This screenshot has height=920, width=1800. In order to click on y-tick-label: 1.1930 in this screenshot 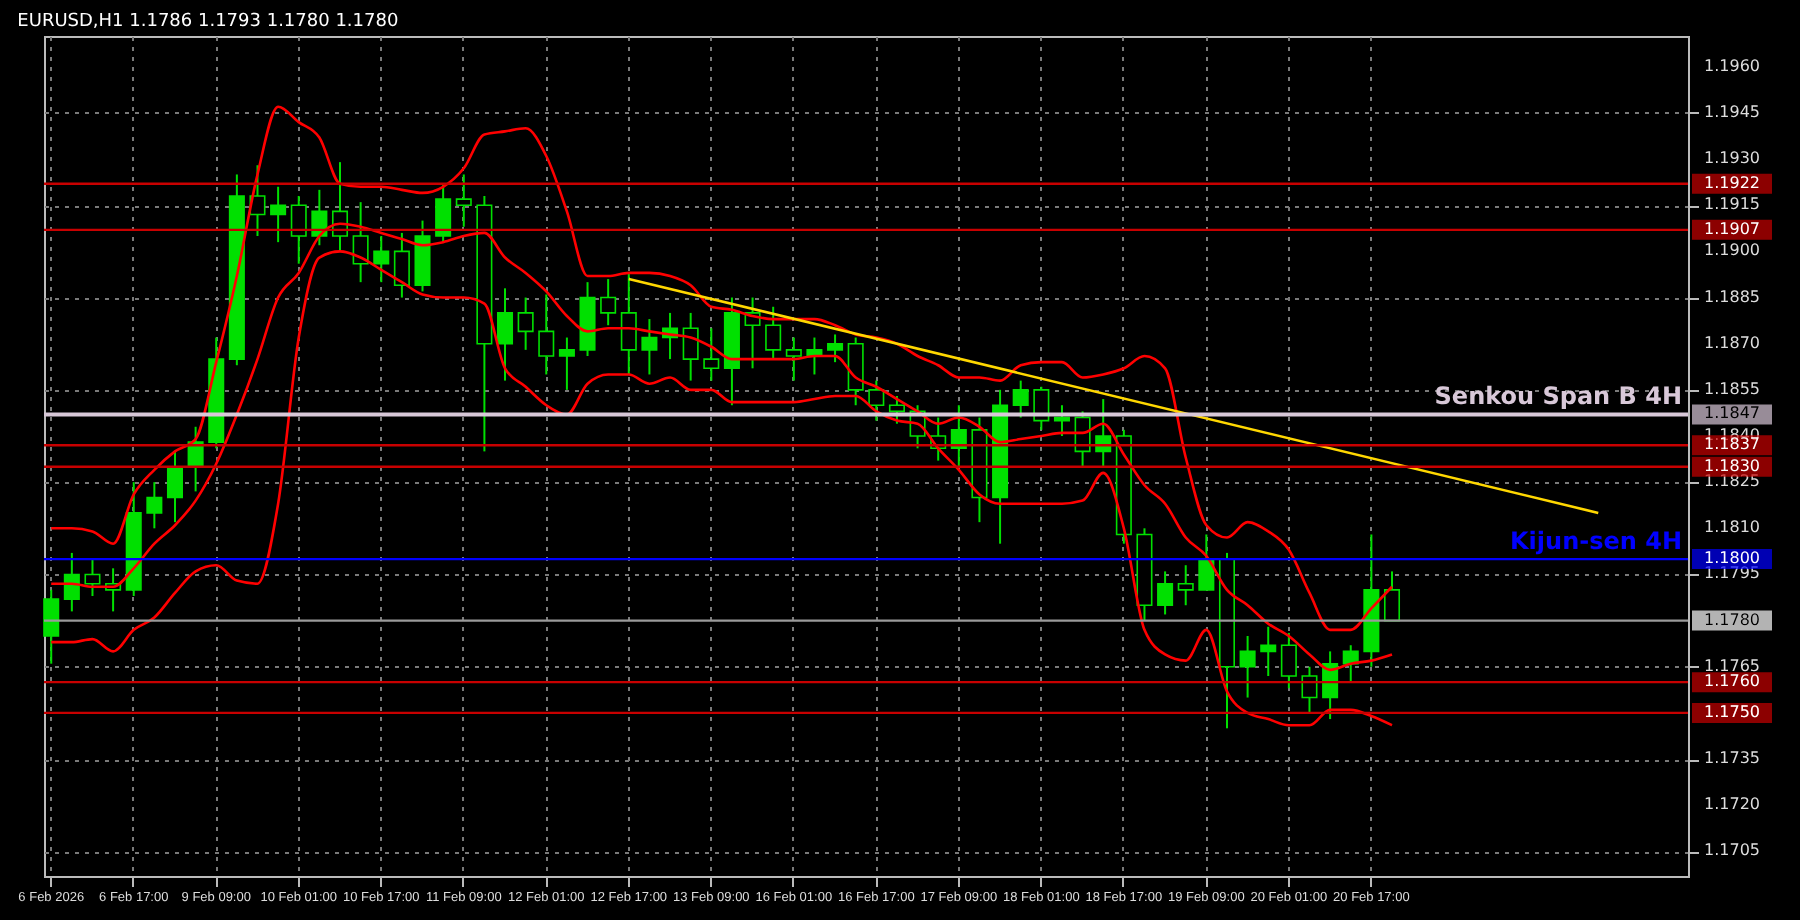, I will do `click(1732, 158)`.